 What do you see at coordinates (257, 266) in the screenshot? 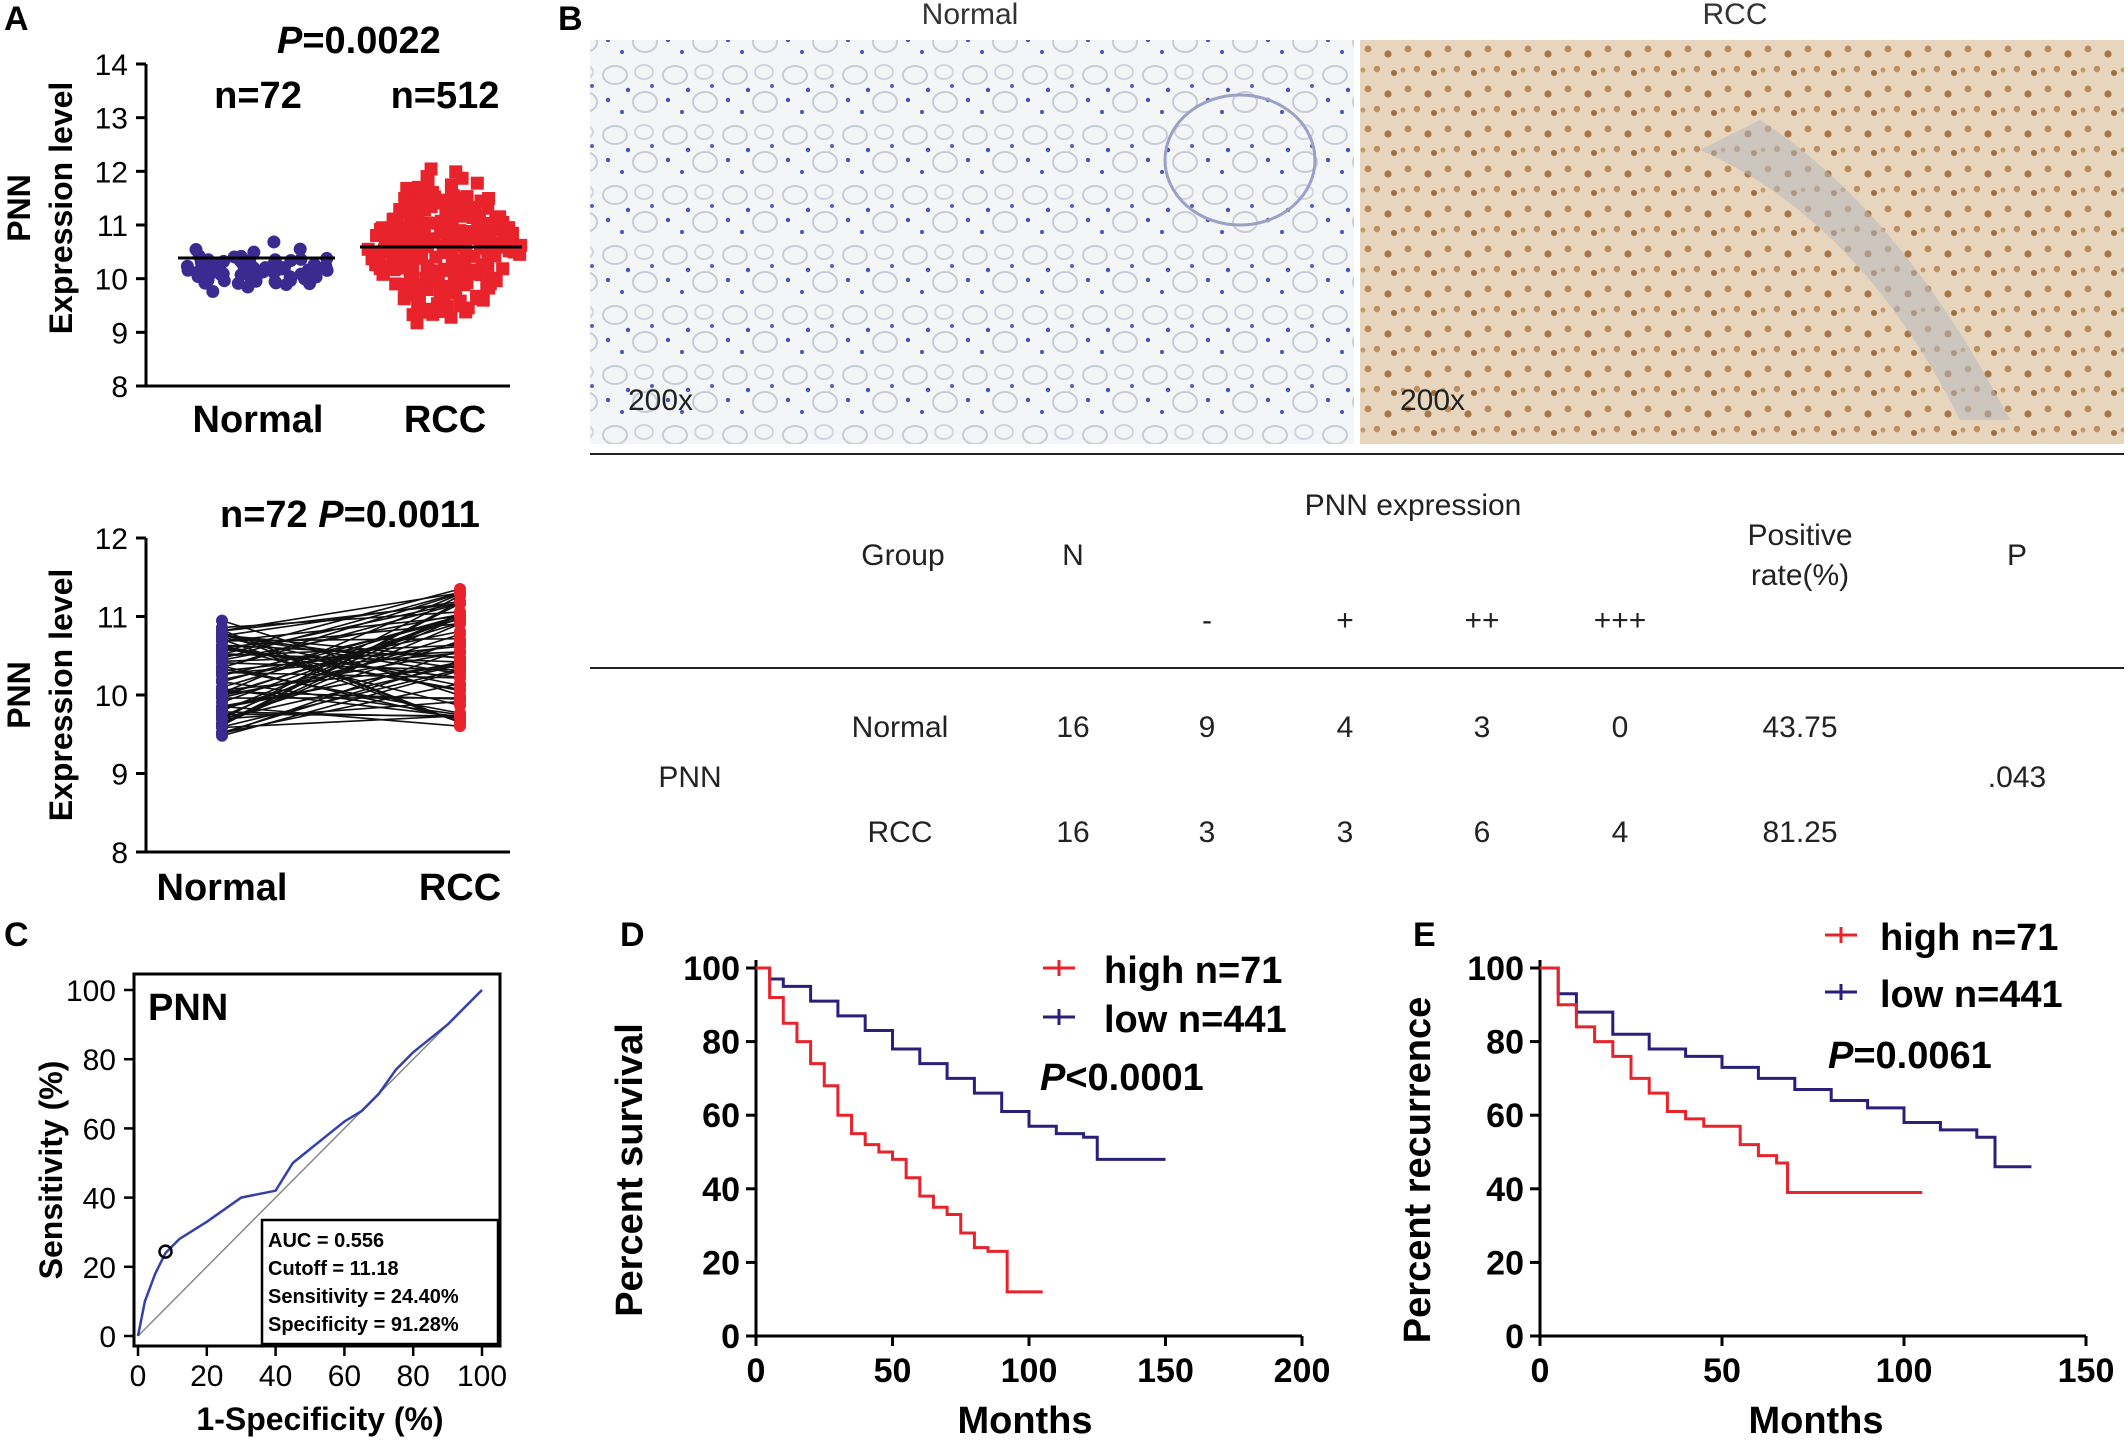
I see `normal-points` at bounding box center [257, 266].